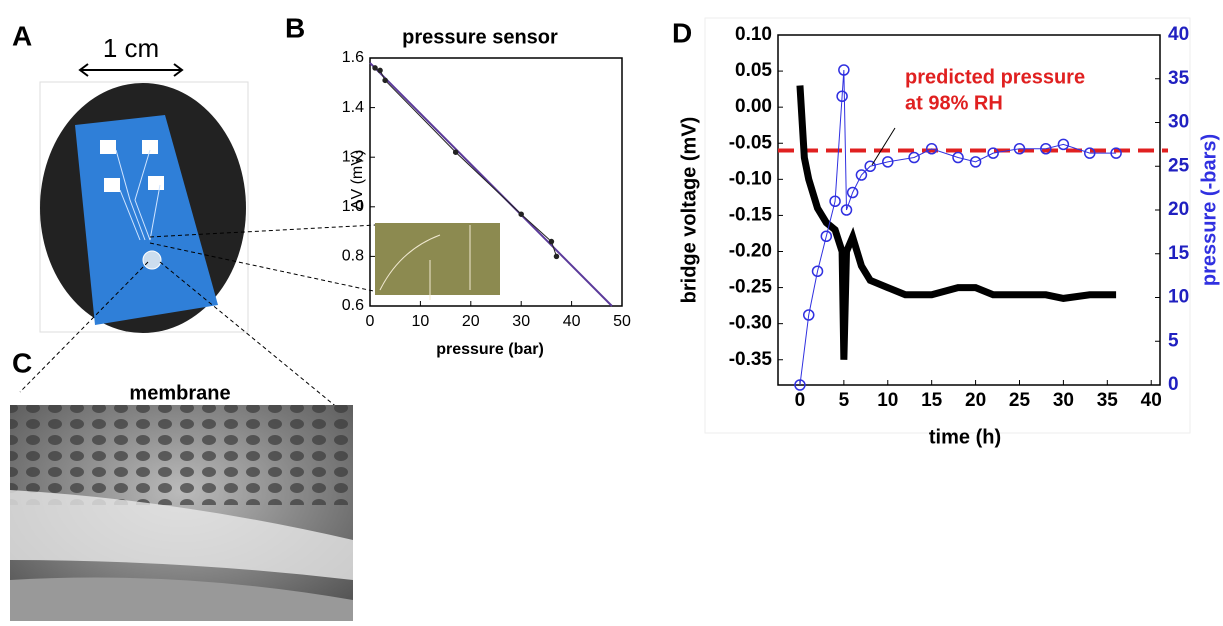 This screenshot has width=1223, height=626. What do you see at coordinates (622, 321) in the screenshot?
I see `x-tick-label: 50` at bounding box center [622, 321].